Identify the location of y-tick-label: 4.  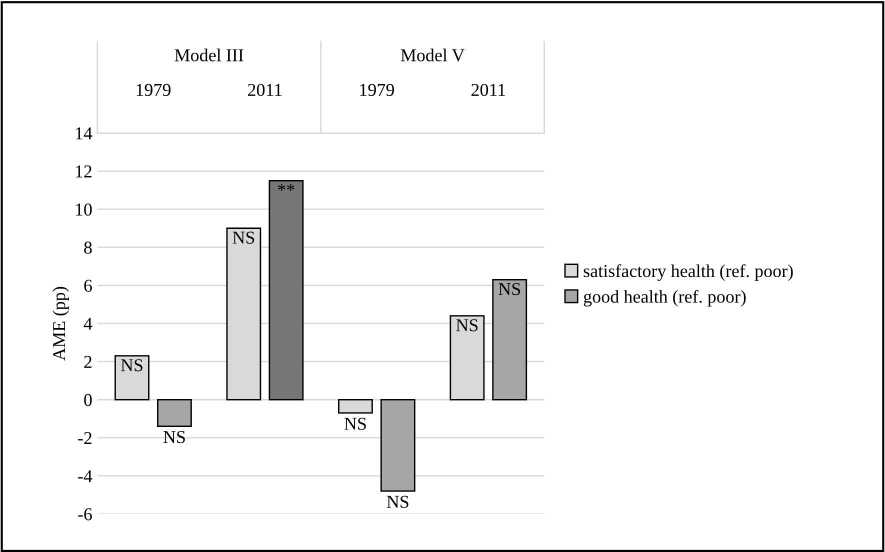
(88, 324).